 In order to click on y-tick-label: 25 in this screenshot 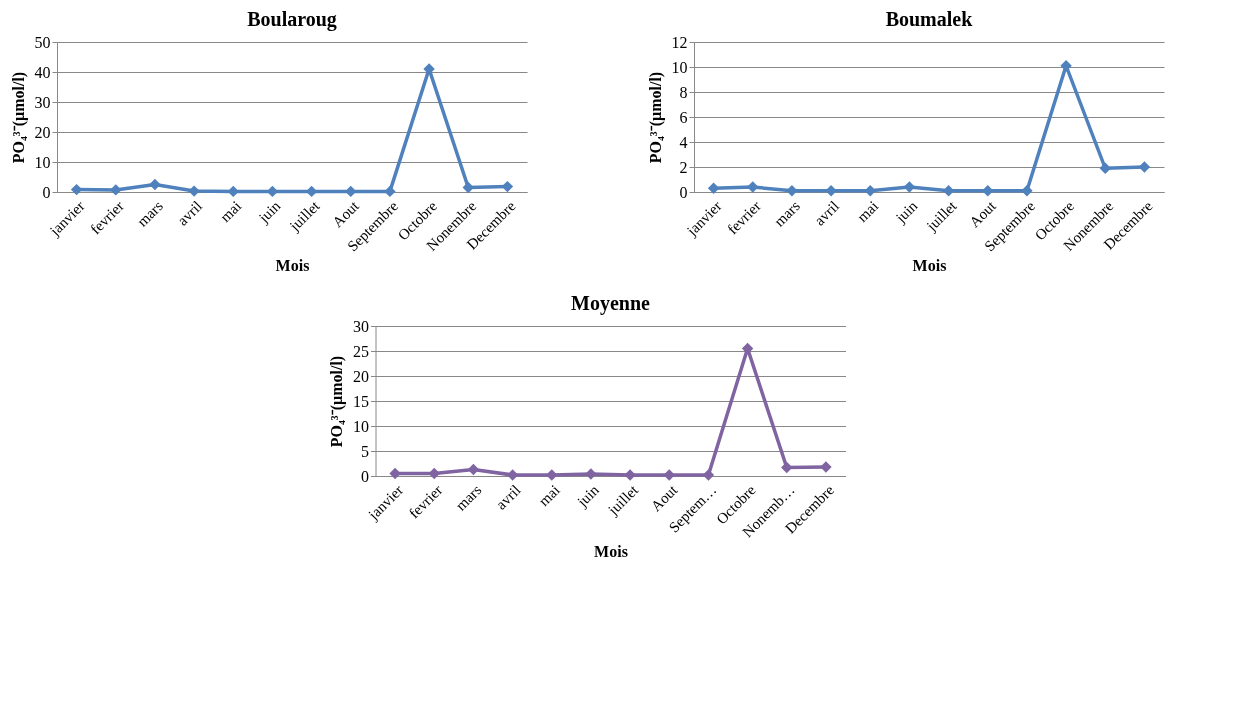, I will do `click(361, 351)`.